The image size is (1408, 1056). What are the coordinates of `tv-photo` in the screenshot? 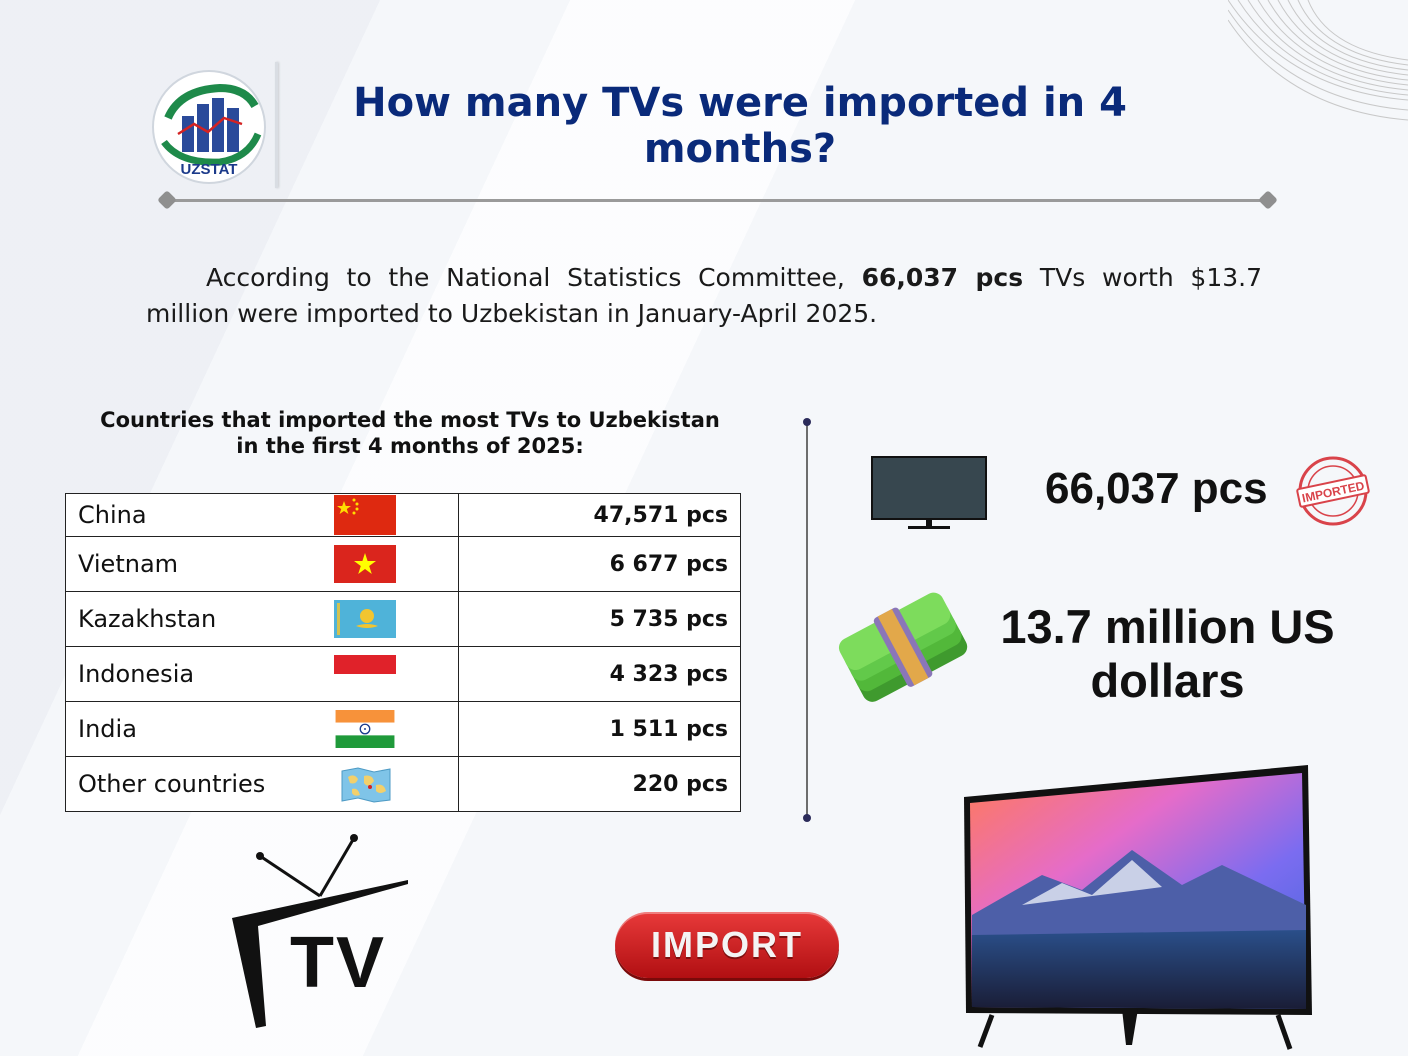 It's located at (1138, 907).